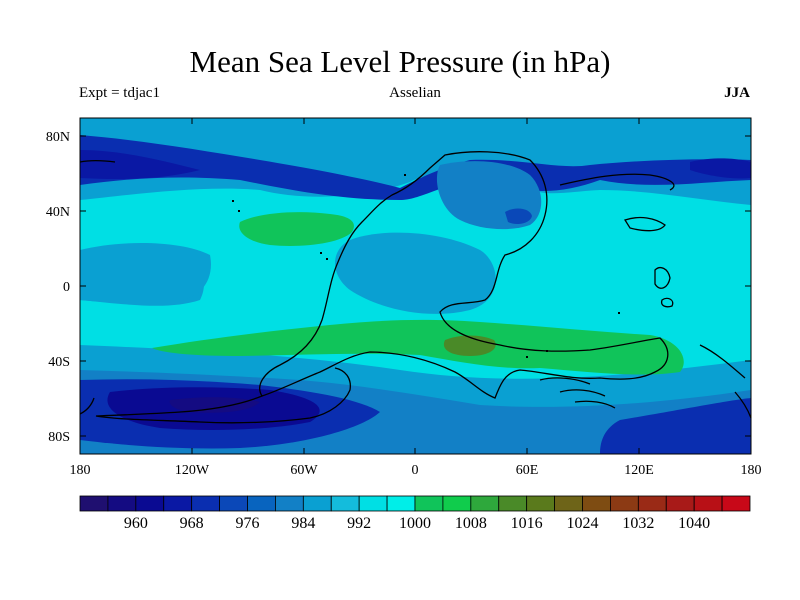 The width and height of the screenshot is (800, 600). I want to click on season-label: JJA, so click(737, 93).